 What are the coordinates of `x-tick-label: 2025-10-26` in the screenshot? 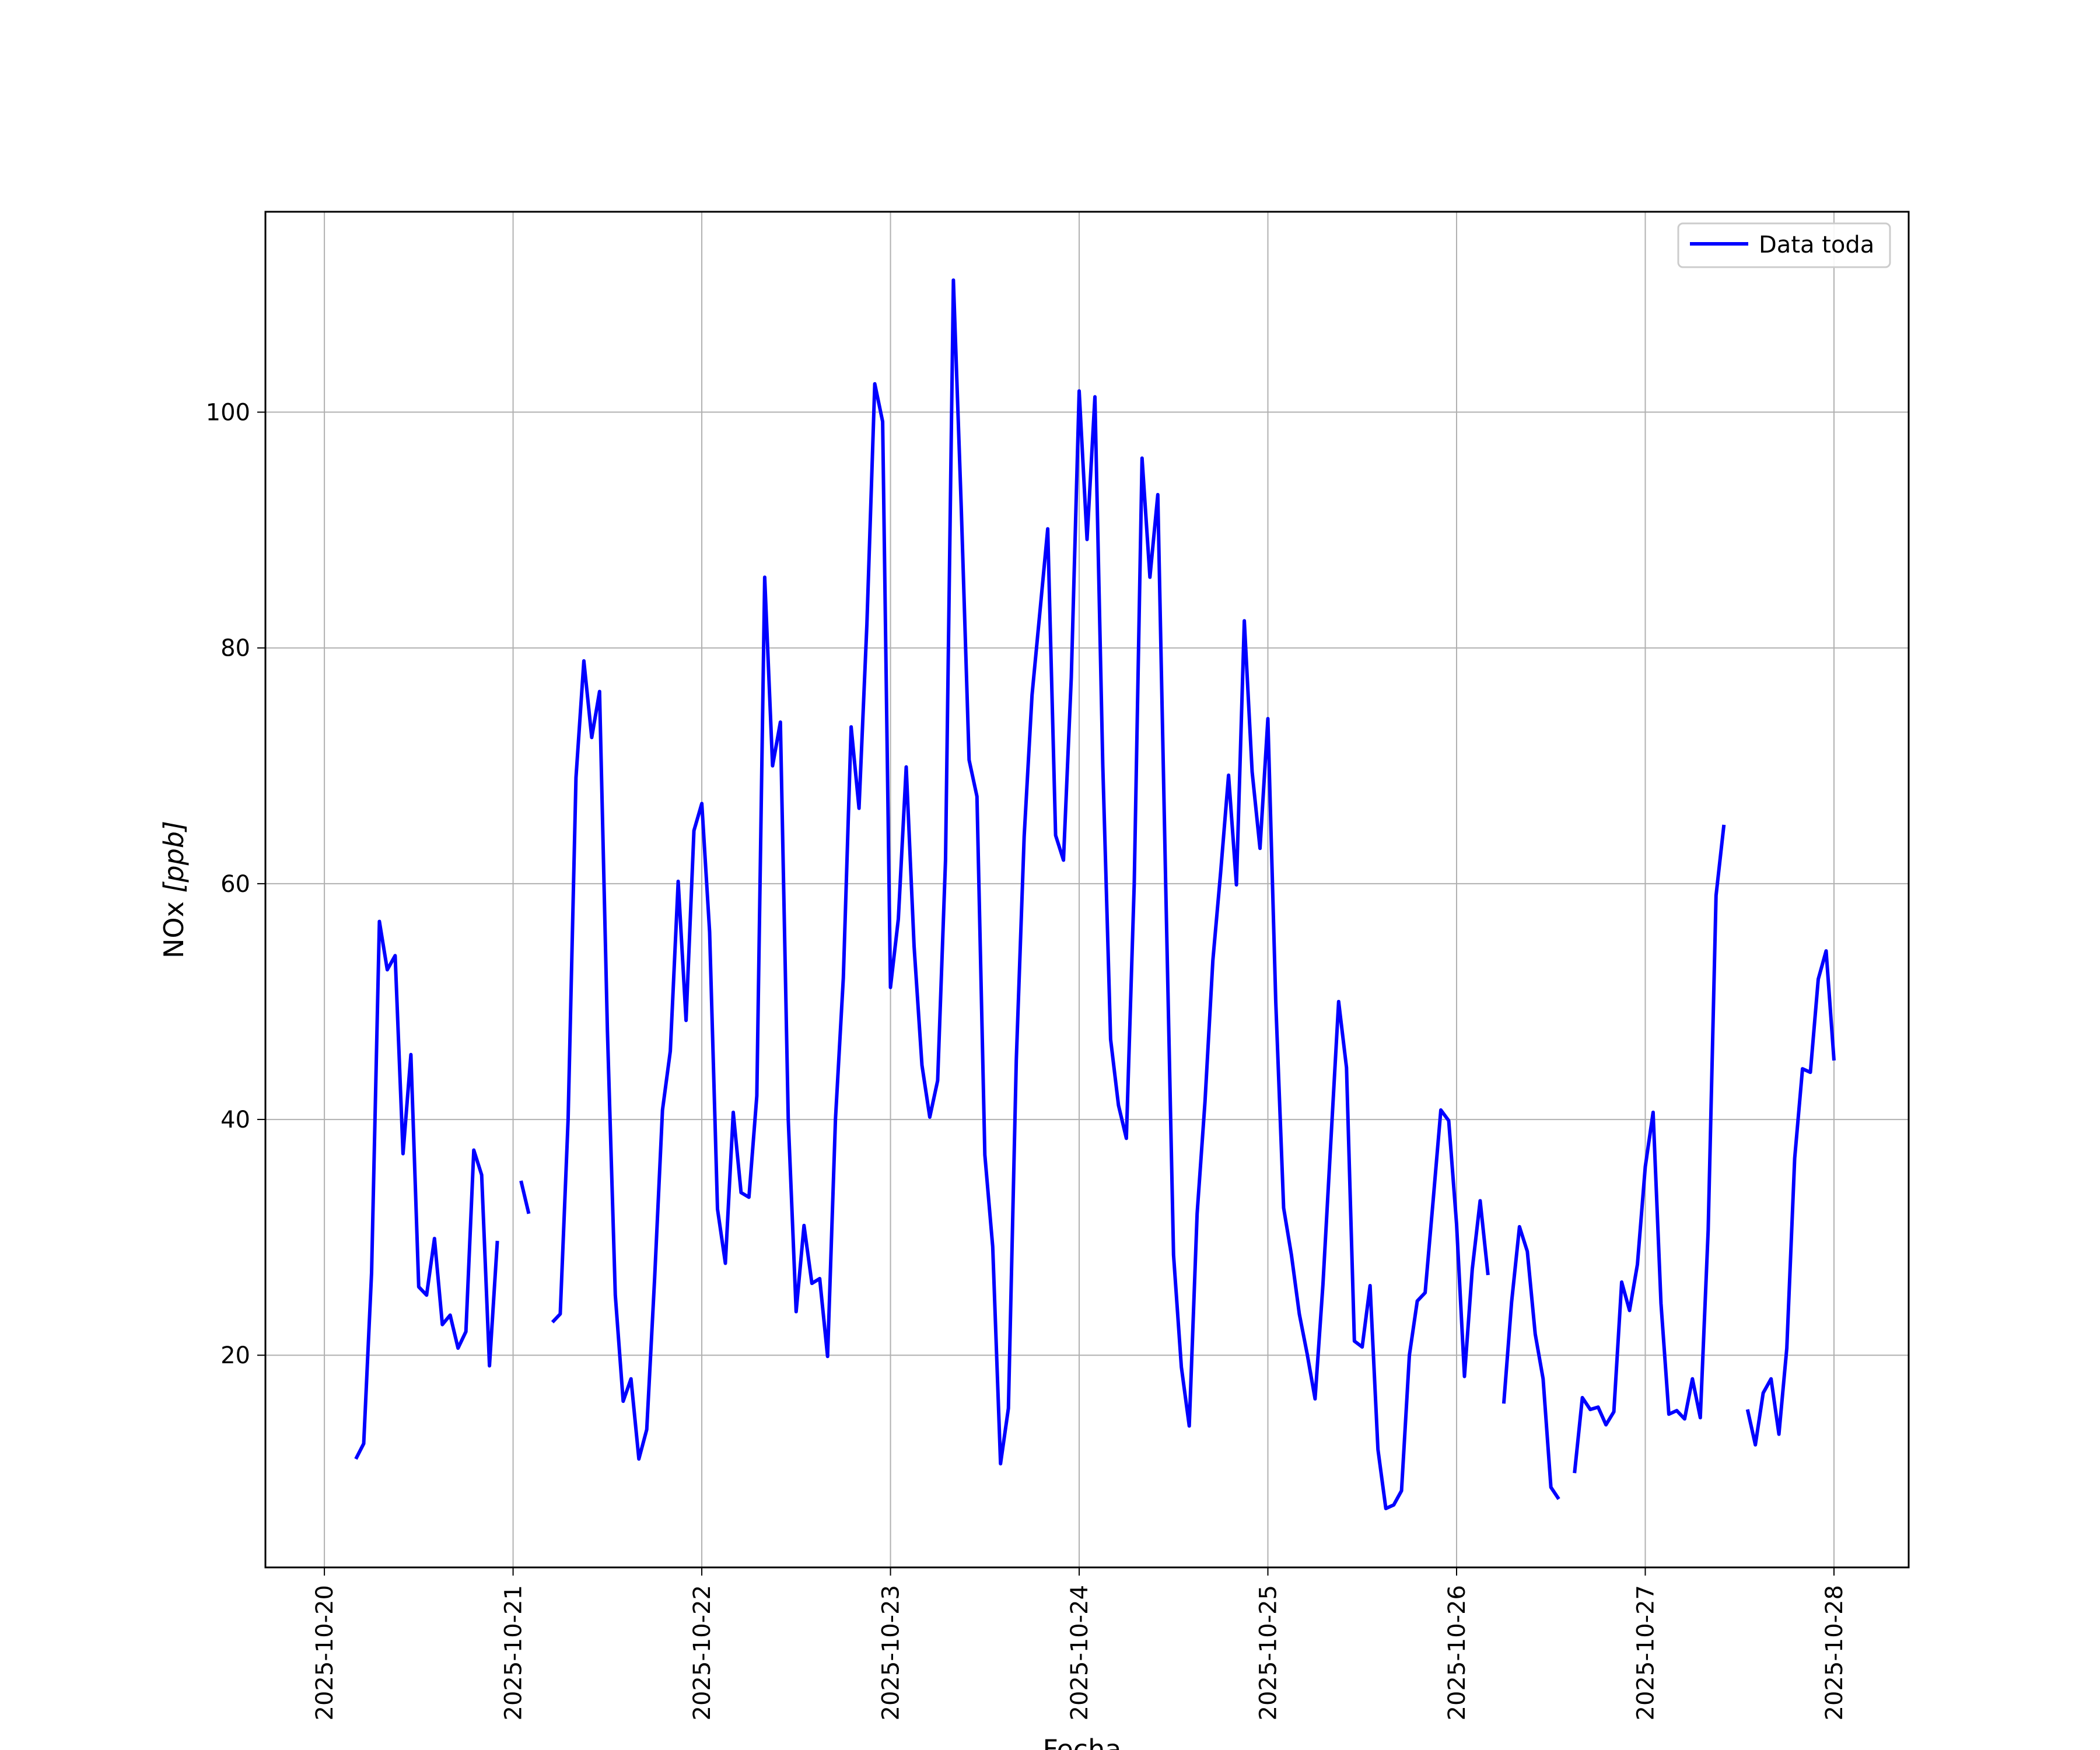 It's located at (1457, 1652).